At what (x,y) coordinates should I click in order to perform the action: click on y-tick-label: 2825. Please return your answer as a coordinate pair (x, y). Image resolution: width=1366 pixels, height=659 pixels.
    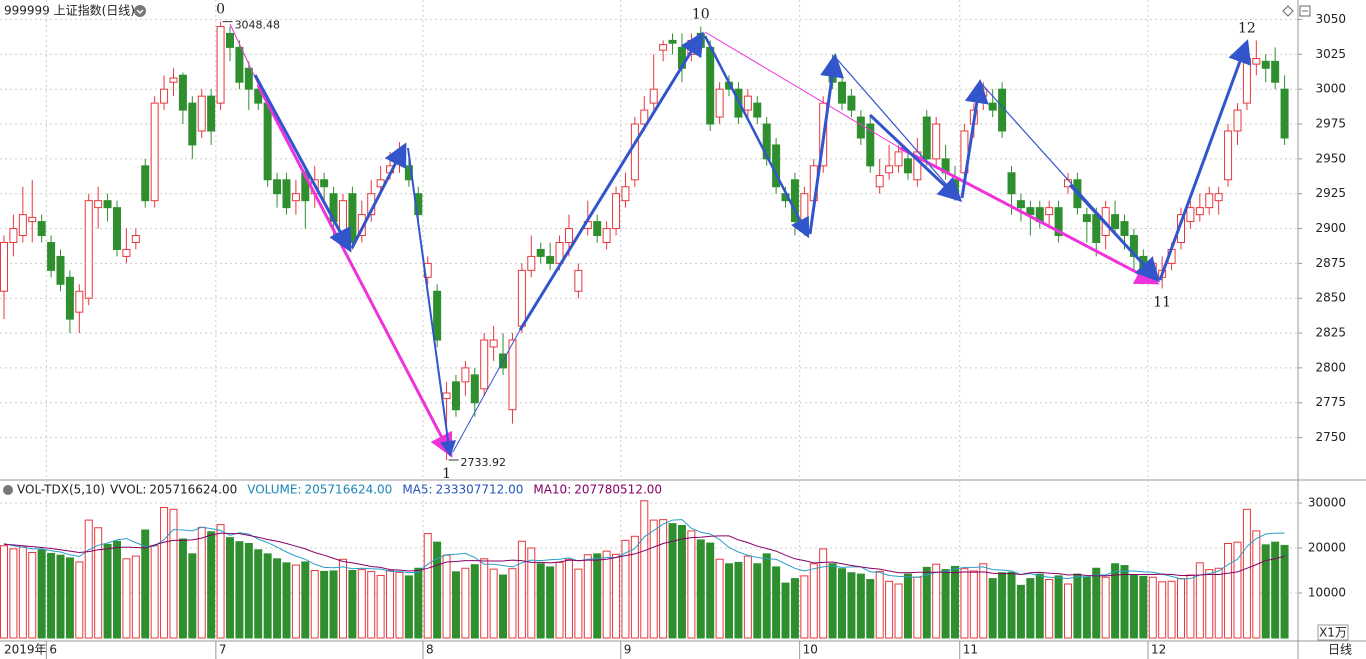
    Looking at the image, I should click on (1330, 333).